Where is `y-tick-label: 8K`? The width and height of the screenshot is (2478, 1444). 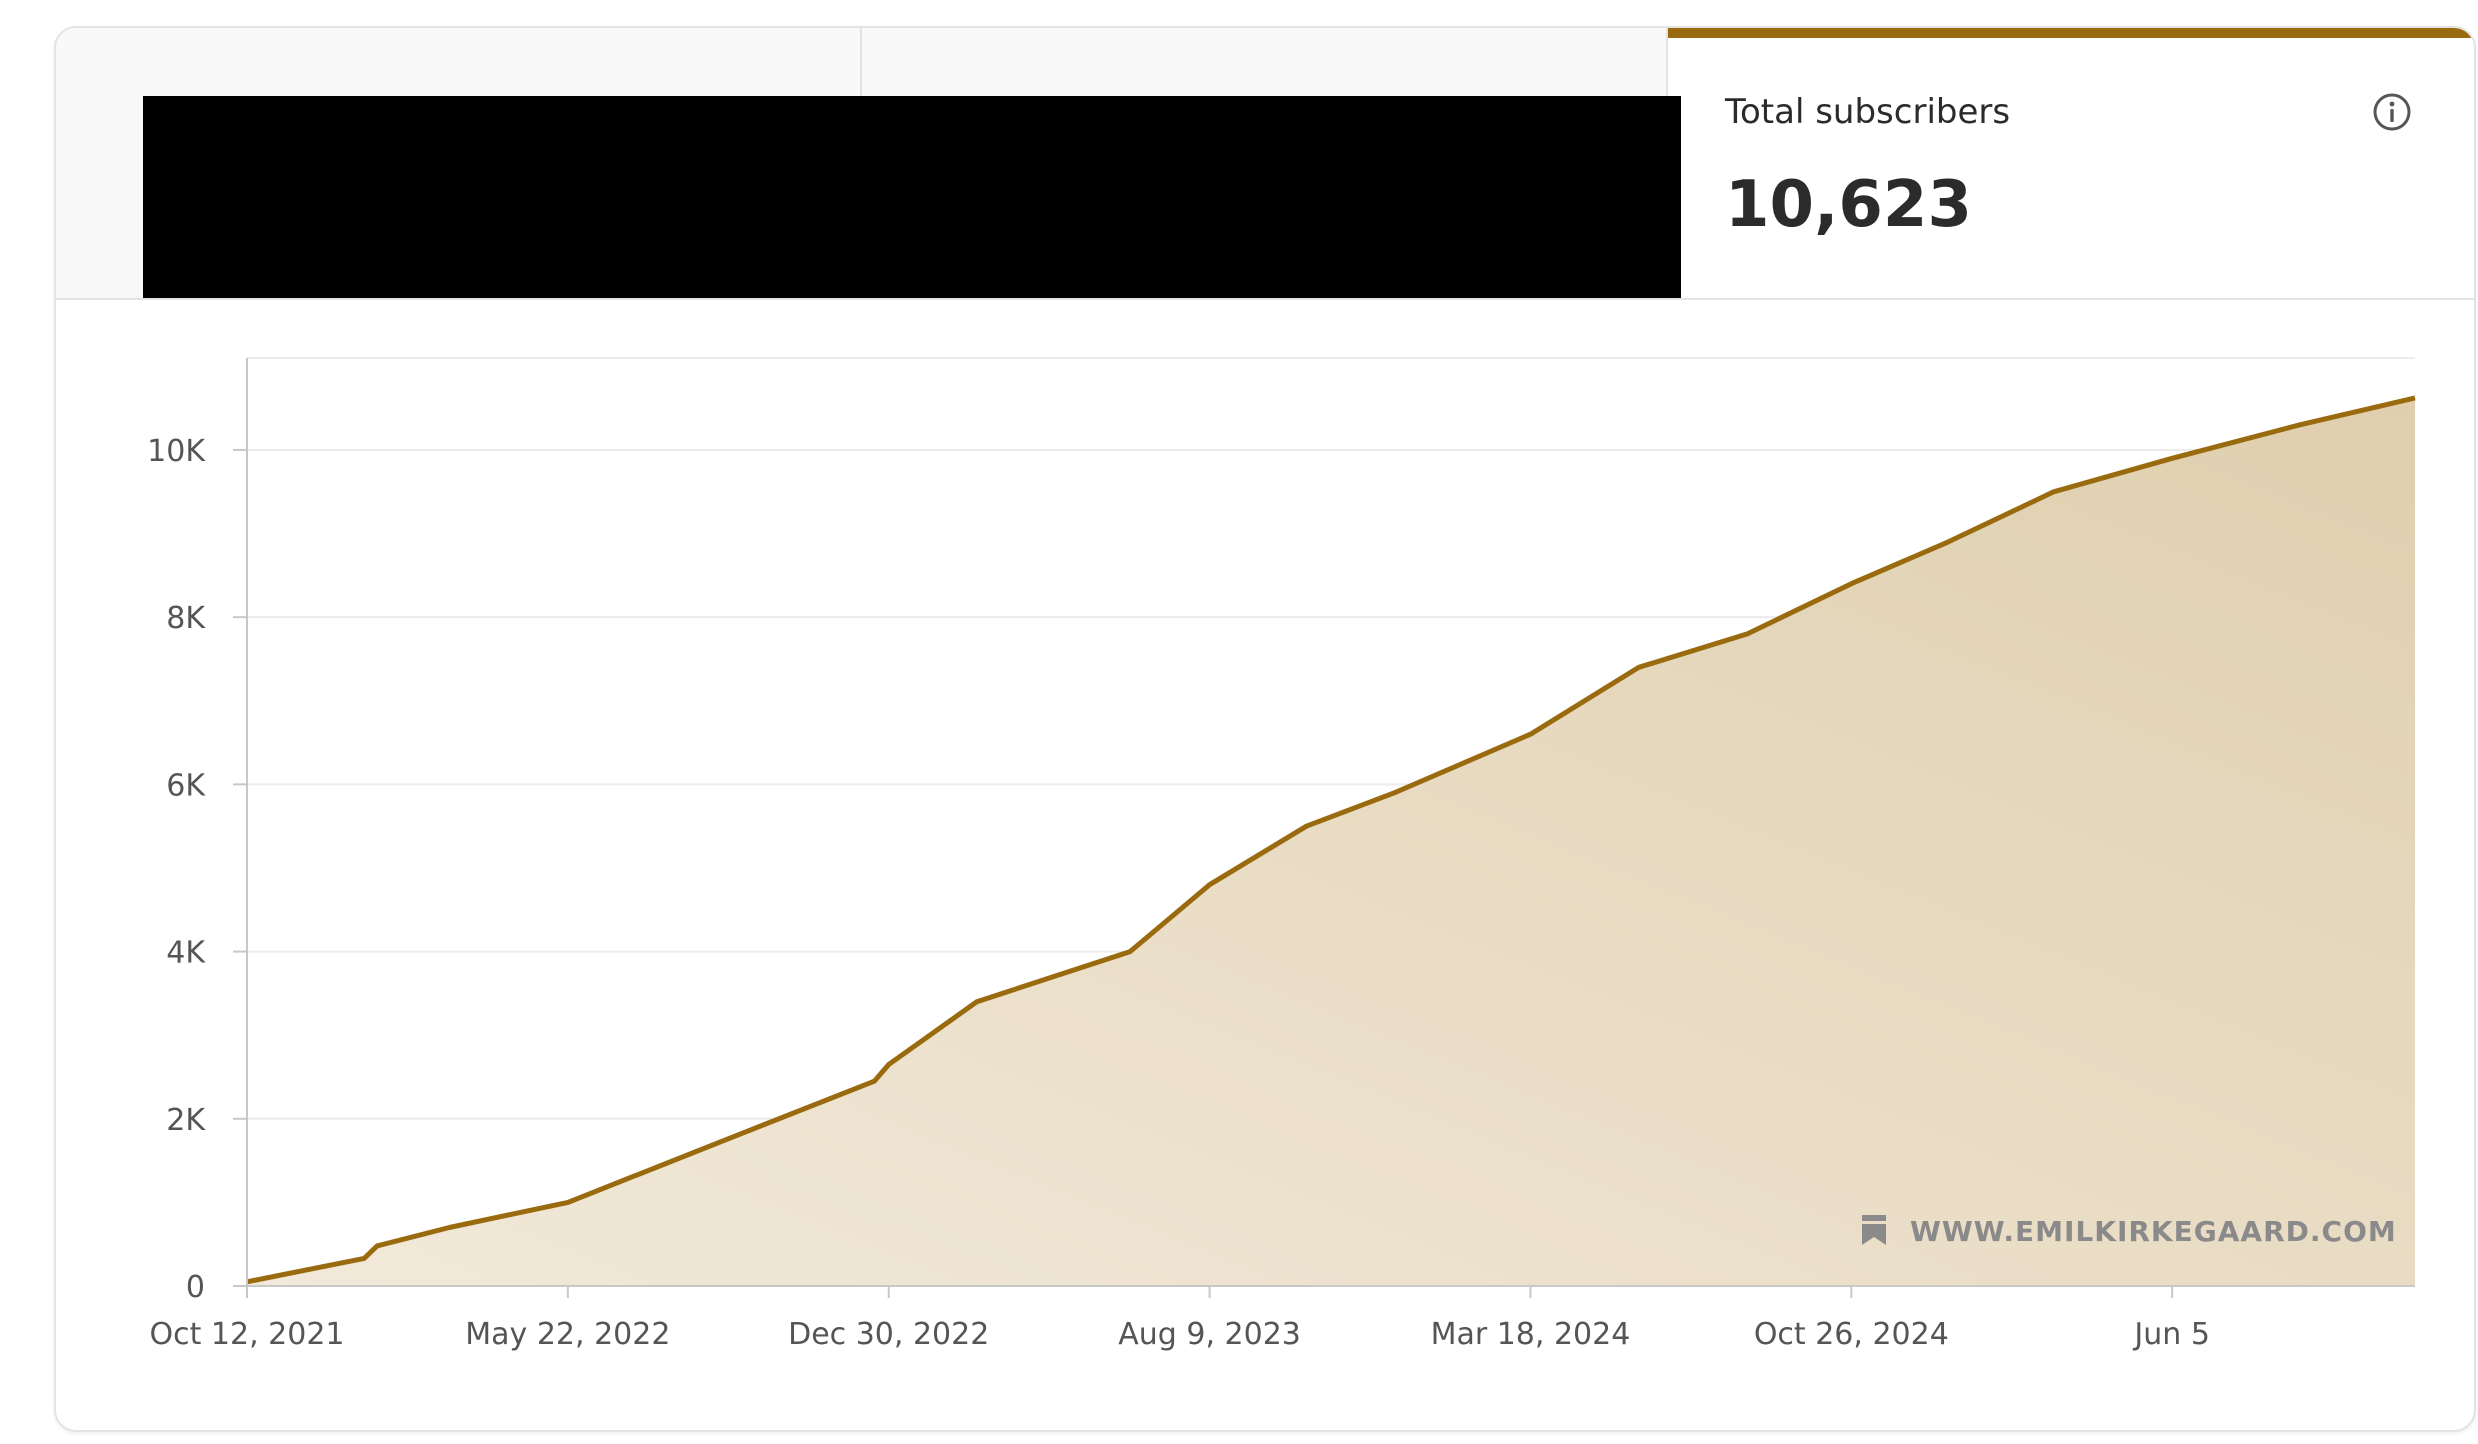
y-tick-label: 8K is located at coordinates (186, 618).